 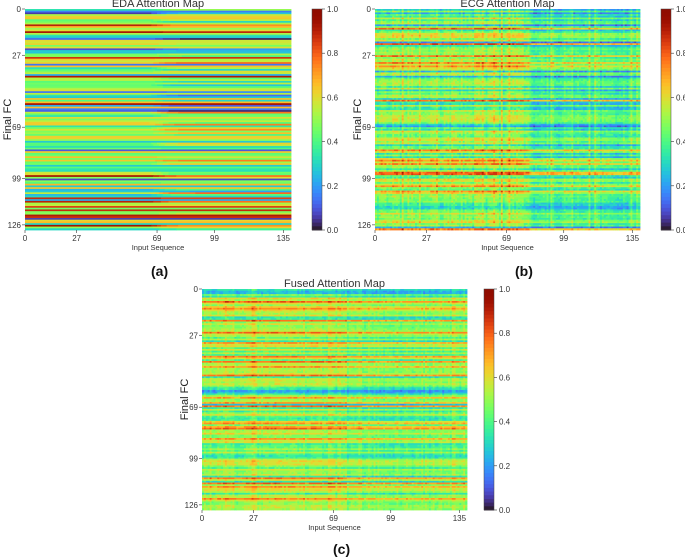 I want to click on y-tick-label: 0, so click(x=19, y=9).